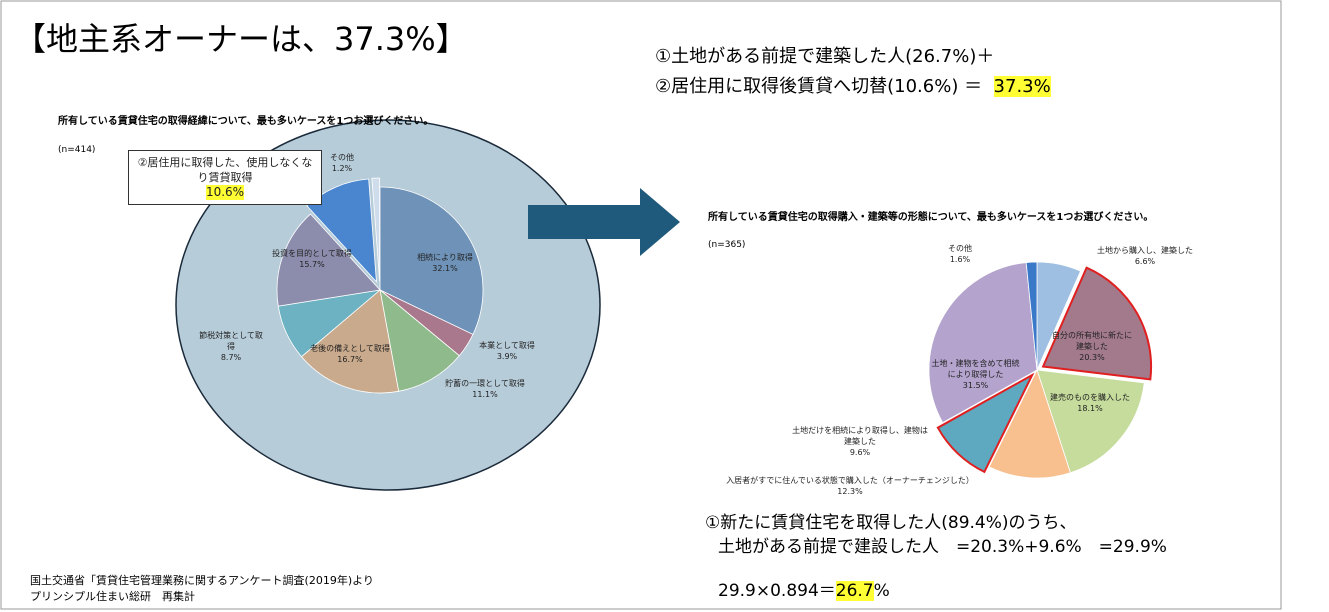 The height and width of the screenshot is (612, 1329). What do you see at coordinates (507, 345) in the screenshot?
I see `category-label: 本業として取得` at bounding box center [507, 345].